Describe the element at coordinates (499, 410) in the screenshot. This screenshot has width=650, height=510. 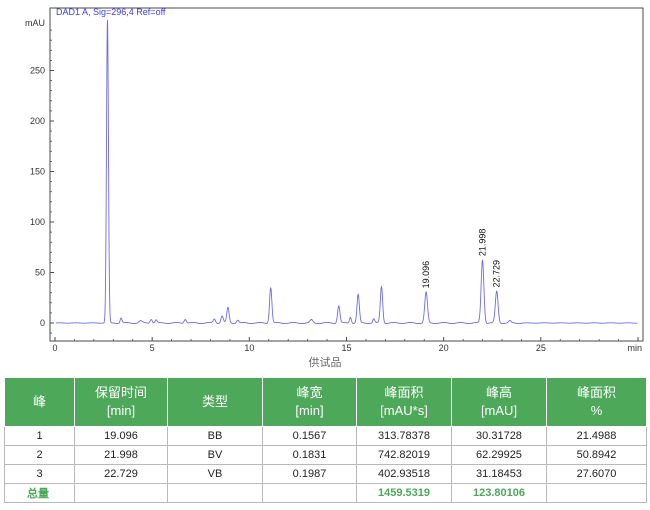
I see `header-peak-height-line2: [mAU]` at that location.